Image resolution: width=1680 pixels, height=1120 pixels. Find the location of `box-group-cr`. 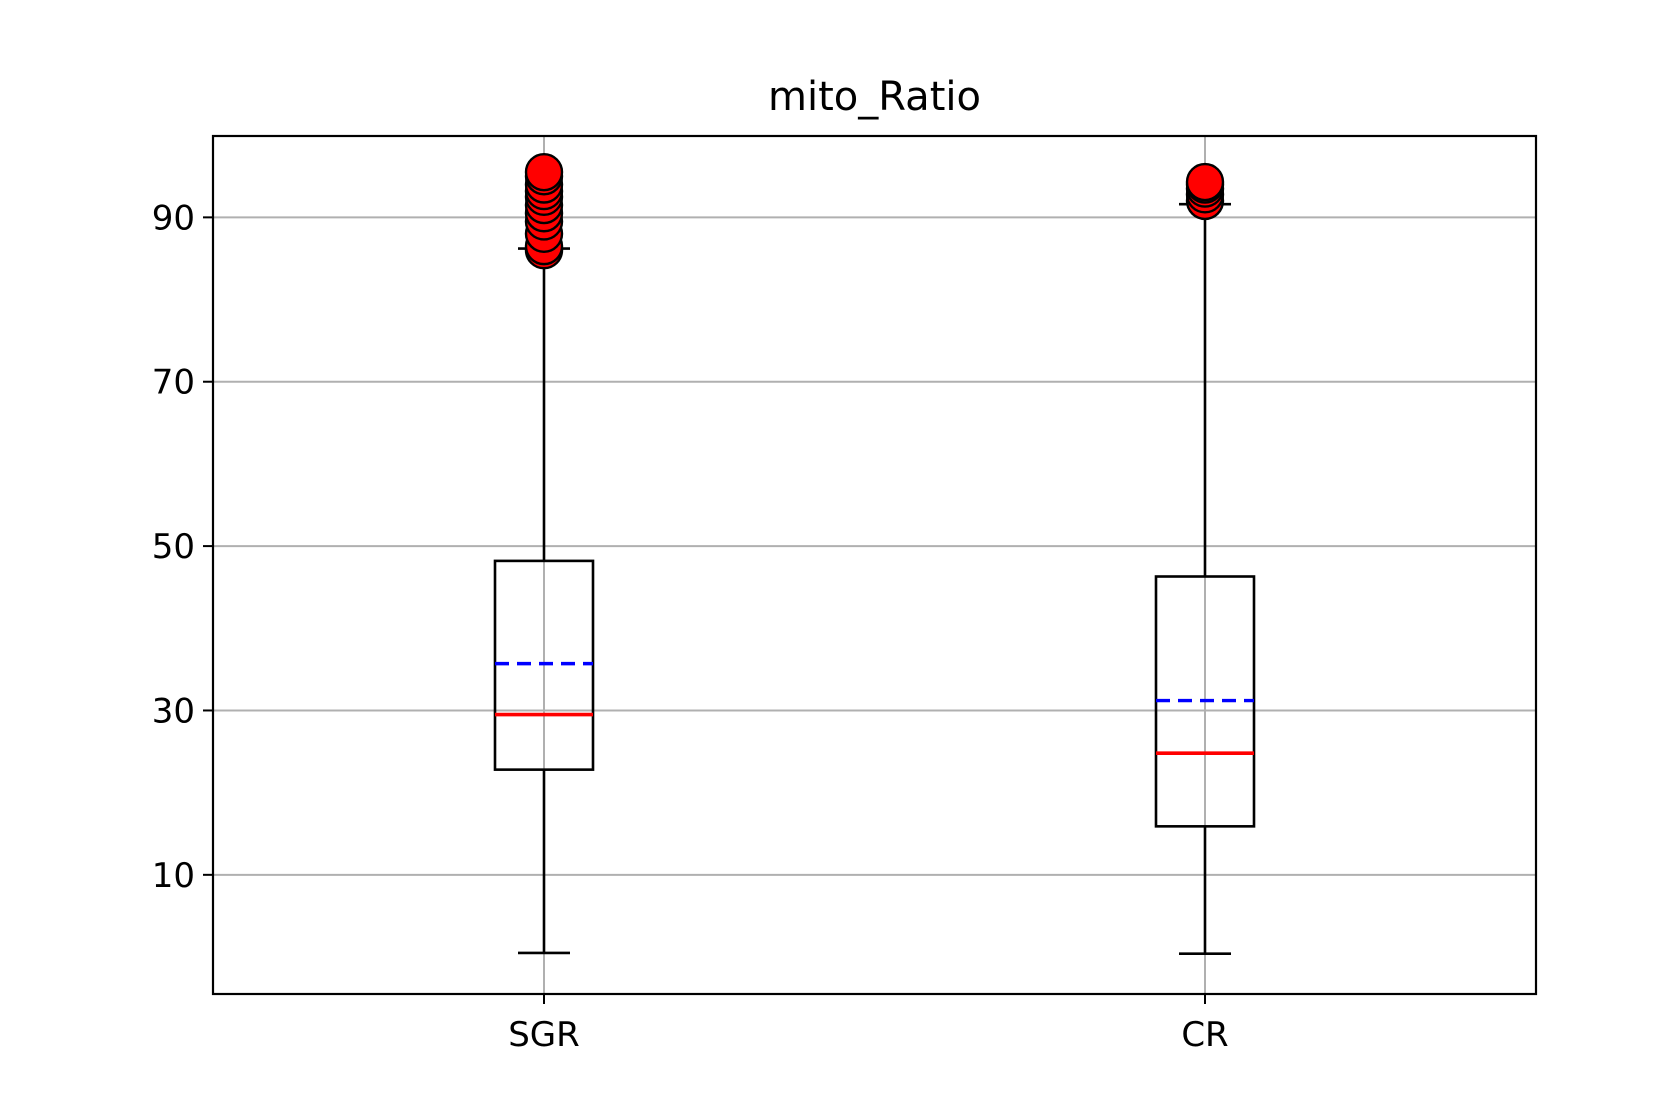

box-group-cr is located at coordinates (1205, 559).